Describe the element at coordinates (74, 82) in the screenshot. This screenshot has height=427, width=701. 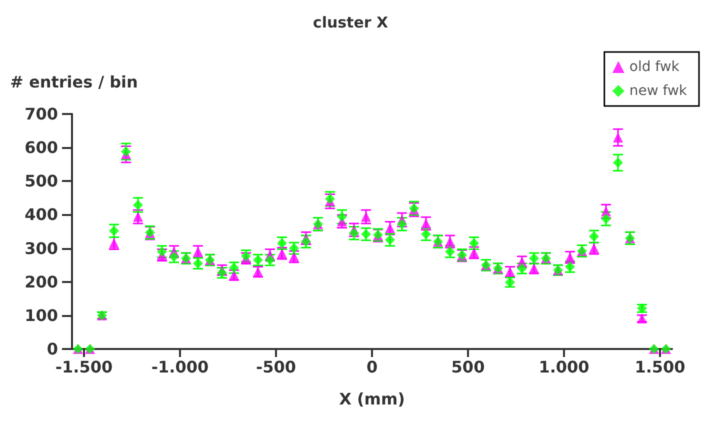
I see `y-axis-title: # entries / bin` at that location.